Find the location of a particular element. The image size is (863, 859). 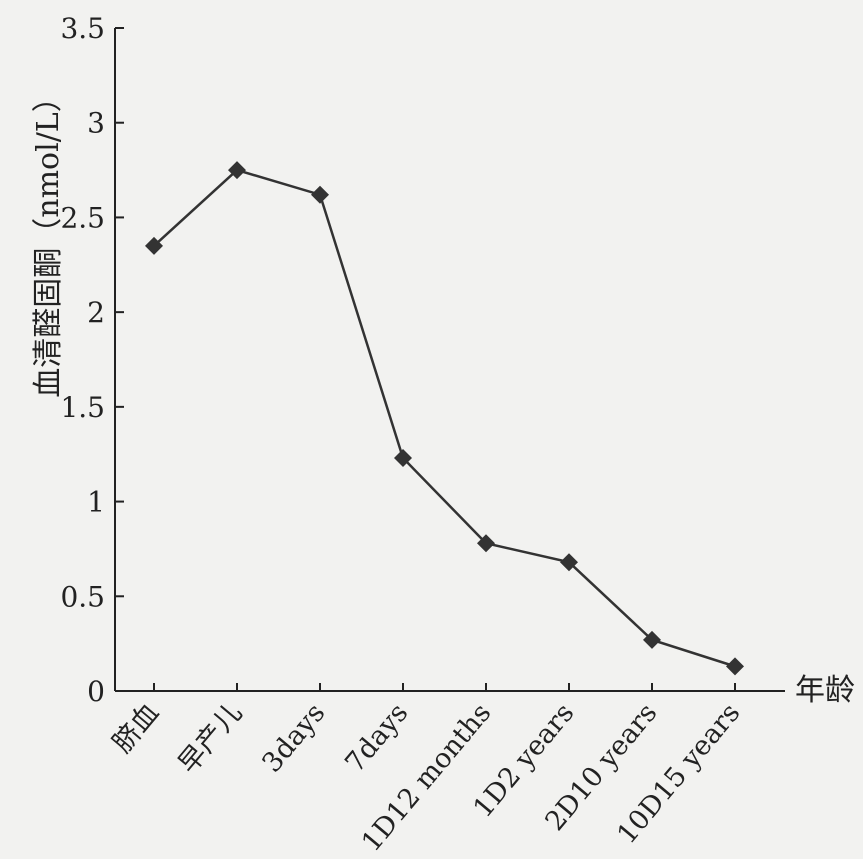

y-tick-label: 3.5 is located at coordinates (82, 28).